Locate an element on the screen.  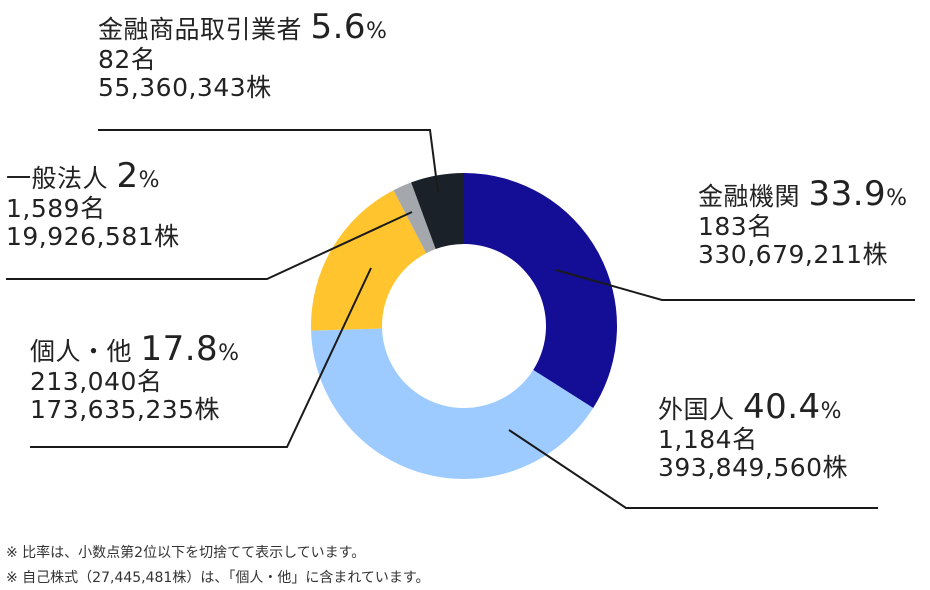
category-name: 個人・他 is located at coordinates (81, 351).